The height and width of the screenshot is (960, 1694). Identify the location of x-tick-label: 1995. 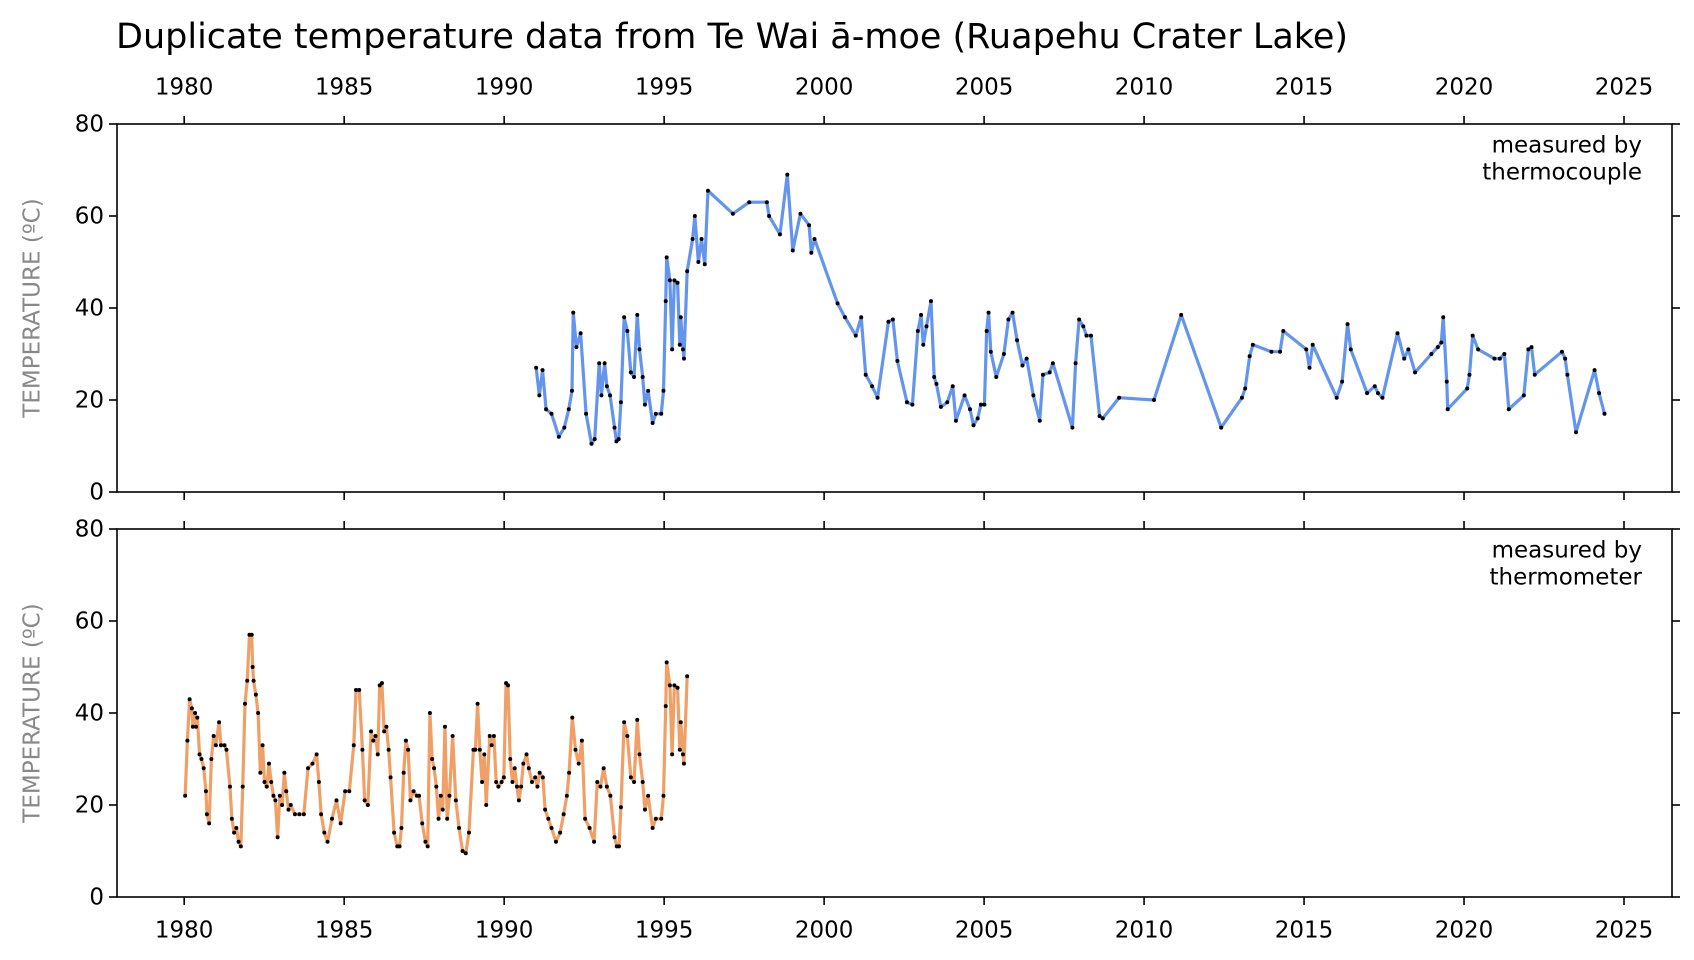
(664, 931).